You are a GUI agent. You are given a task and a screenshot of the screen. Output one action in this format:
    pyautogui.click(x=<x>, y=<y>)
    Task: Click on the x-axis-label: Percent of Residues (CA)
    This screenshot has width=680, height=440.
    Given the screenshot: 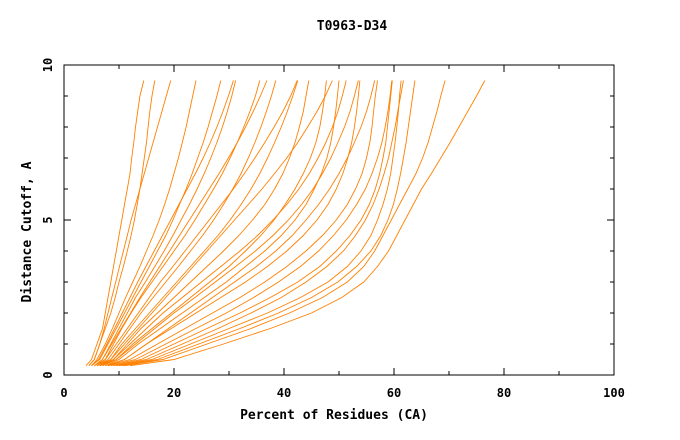 What is the action you would take?
    pyautogui.click(x=334, y=415)
    